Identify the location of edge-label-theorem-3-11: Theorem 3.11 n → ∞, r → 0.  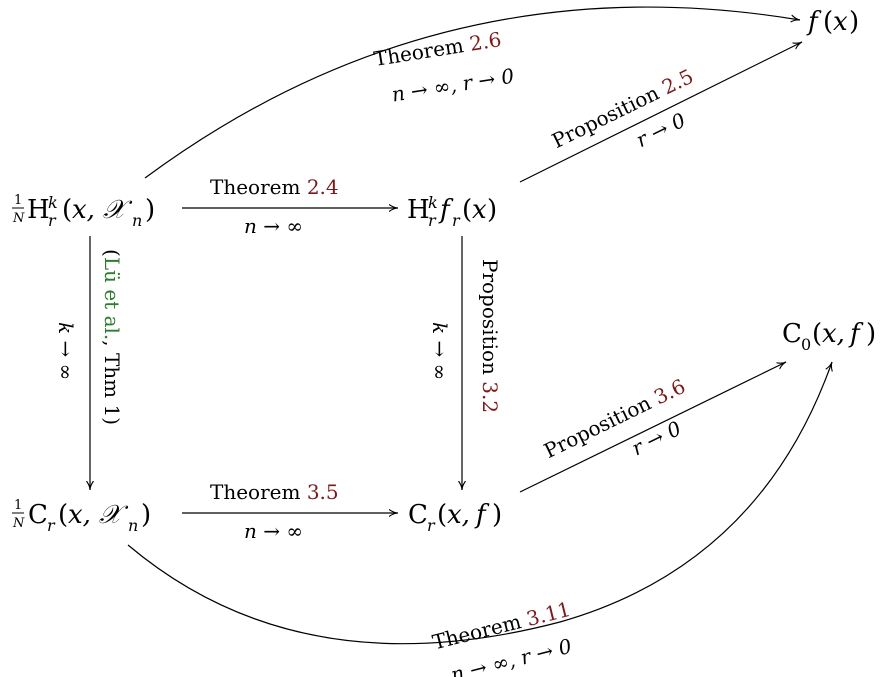
(502, 637).